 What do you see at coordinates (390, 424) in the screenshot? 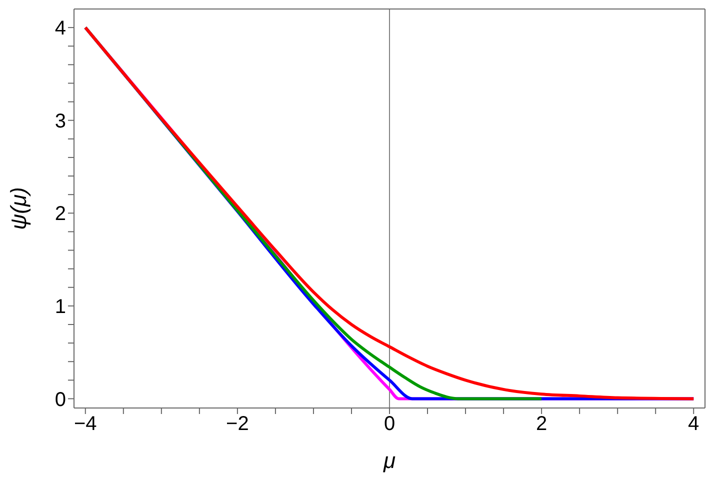
I see `x-tick-label: 0` at bounding box center [390, 424].